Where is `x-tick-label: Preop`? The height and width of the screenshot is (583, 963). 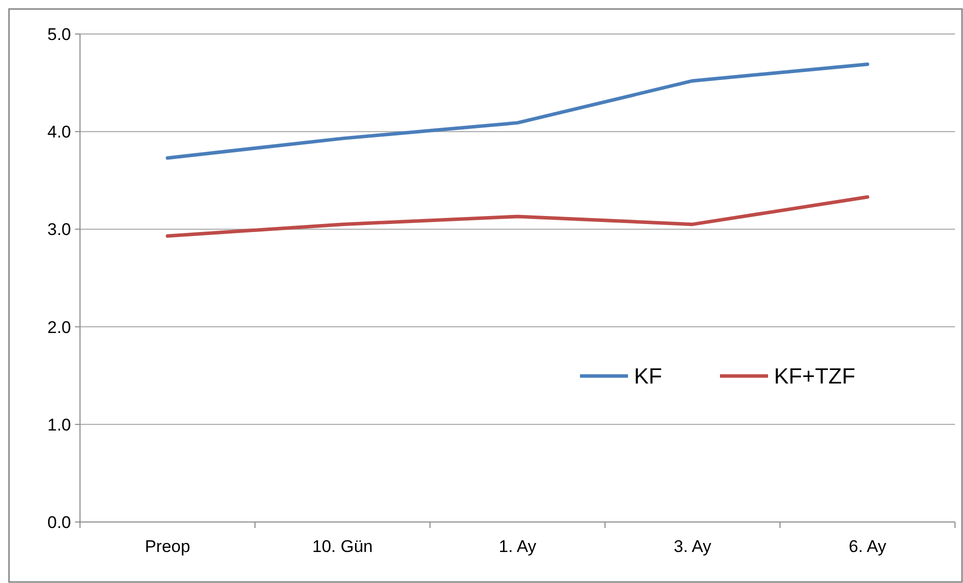 x-tick-label: Preop is located at coordinates (167, 546).